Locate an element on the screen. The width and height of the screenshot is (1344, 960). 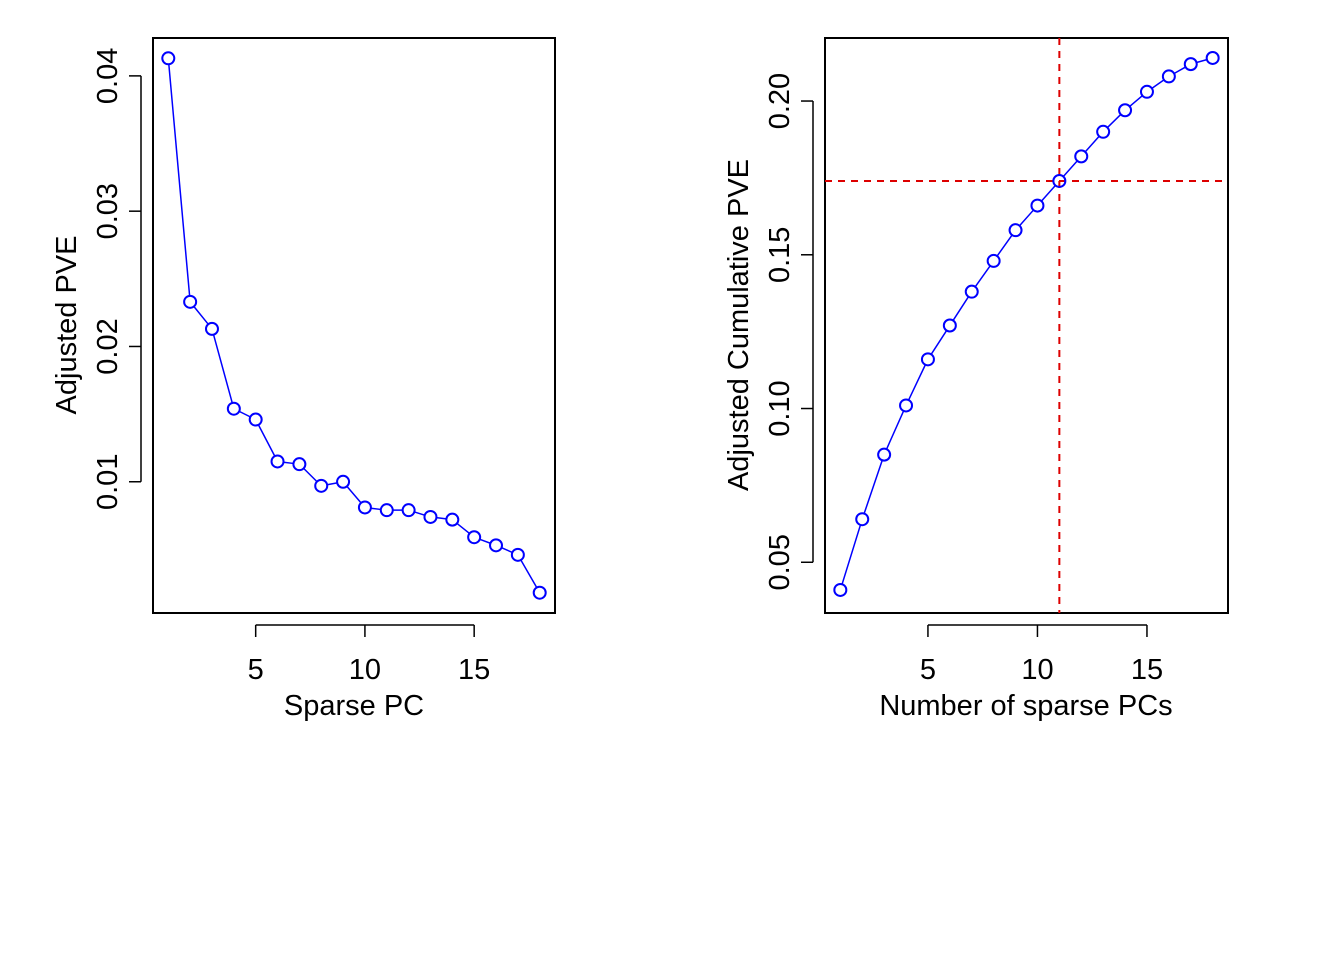
y-tick-label: 0.20 is located at coordinates (780, 101).